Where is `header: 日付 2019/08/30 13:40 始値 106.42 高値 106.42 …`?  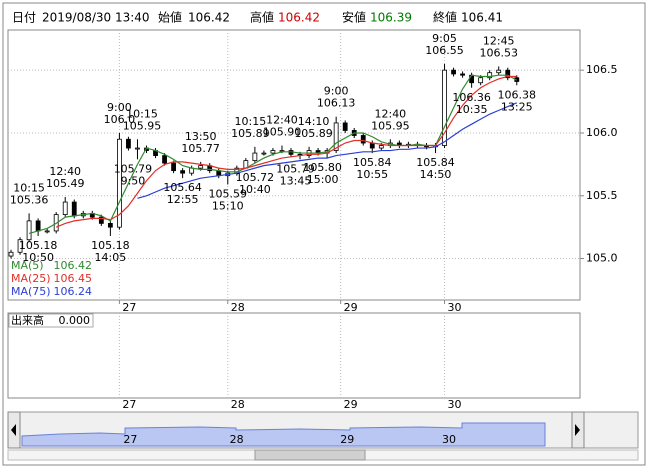
header: 日付 2019/08/30 13:40 始値 106.42 高値 106.42 … is located at coordinates (257, 17).